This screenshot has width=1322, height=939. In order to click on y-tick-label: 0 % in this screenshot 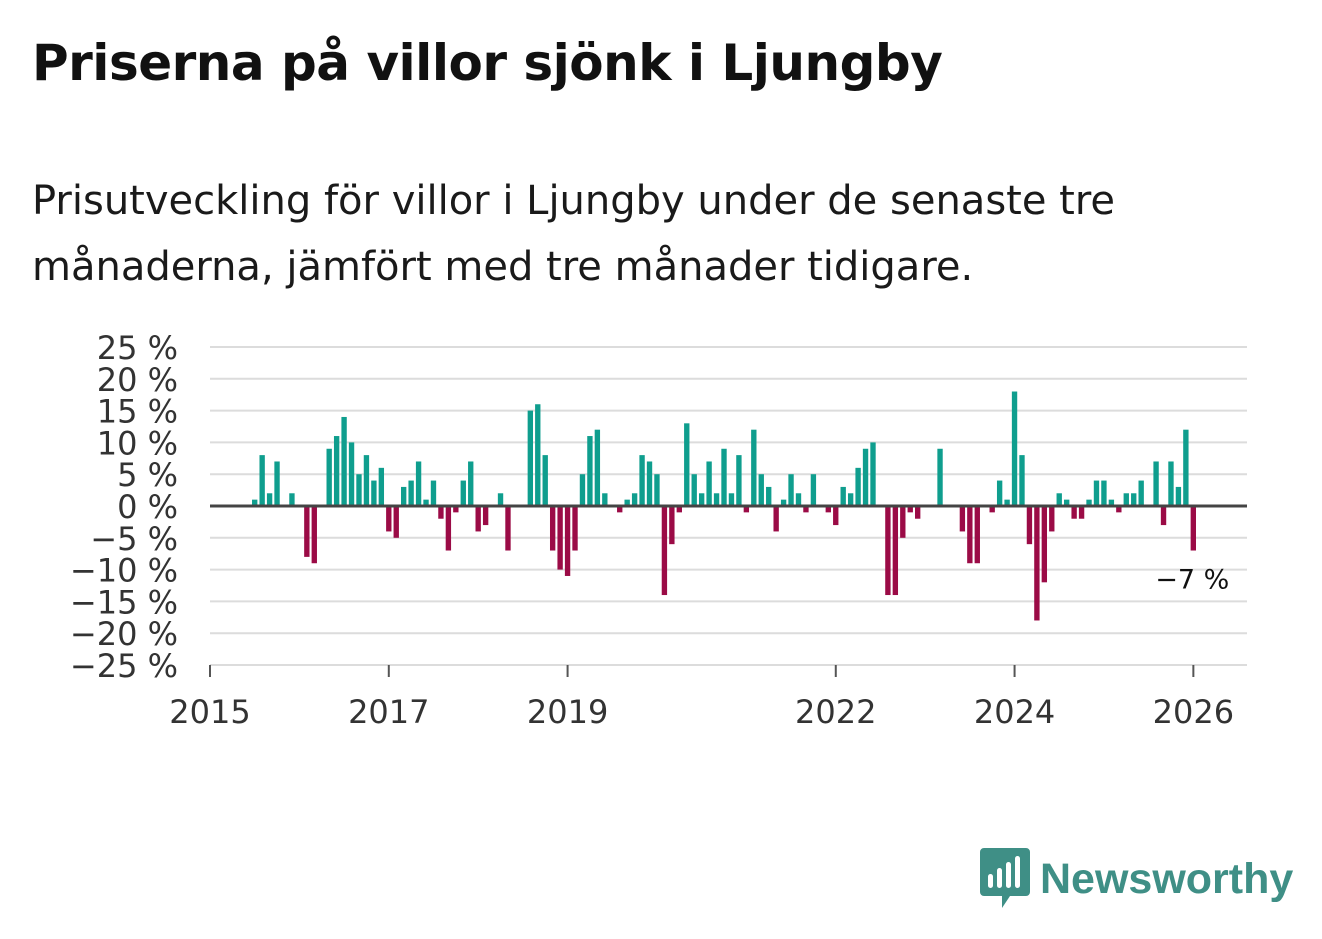, I will do `click(147, 507)`.